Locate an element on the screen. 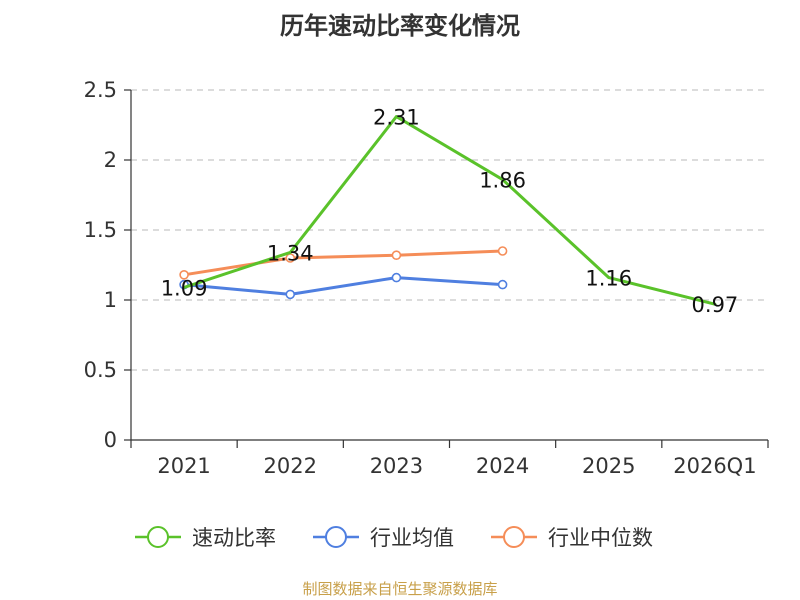 This screenshot has width=800, height=600. legend: 速动比率 行业均值 行业中位数 is located at coordinates (394, 538).